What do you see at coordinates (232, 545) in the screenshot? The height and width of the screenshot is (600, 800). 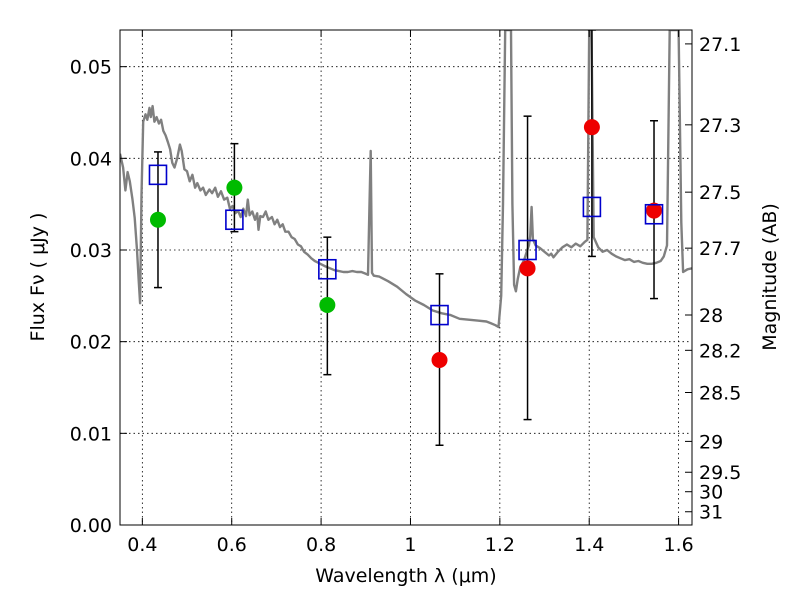 I see `x-tick-label: 0.6` at bounding box center [232, 545].